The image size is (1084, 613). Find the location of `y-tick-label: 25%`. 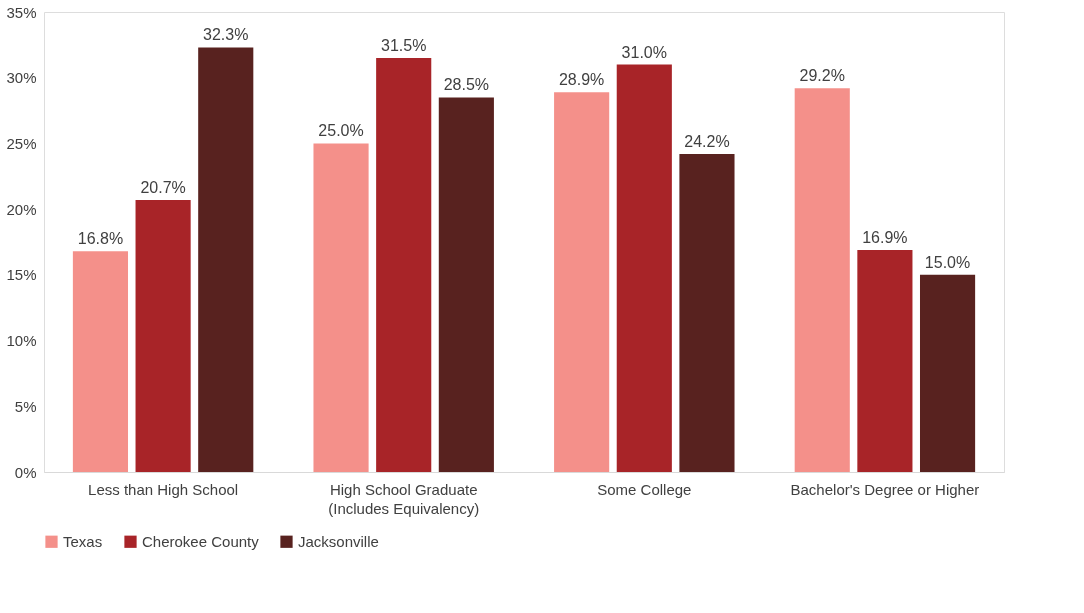

y-tick-label: 25% is located at coordinates (21, 143).